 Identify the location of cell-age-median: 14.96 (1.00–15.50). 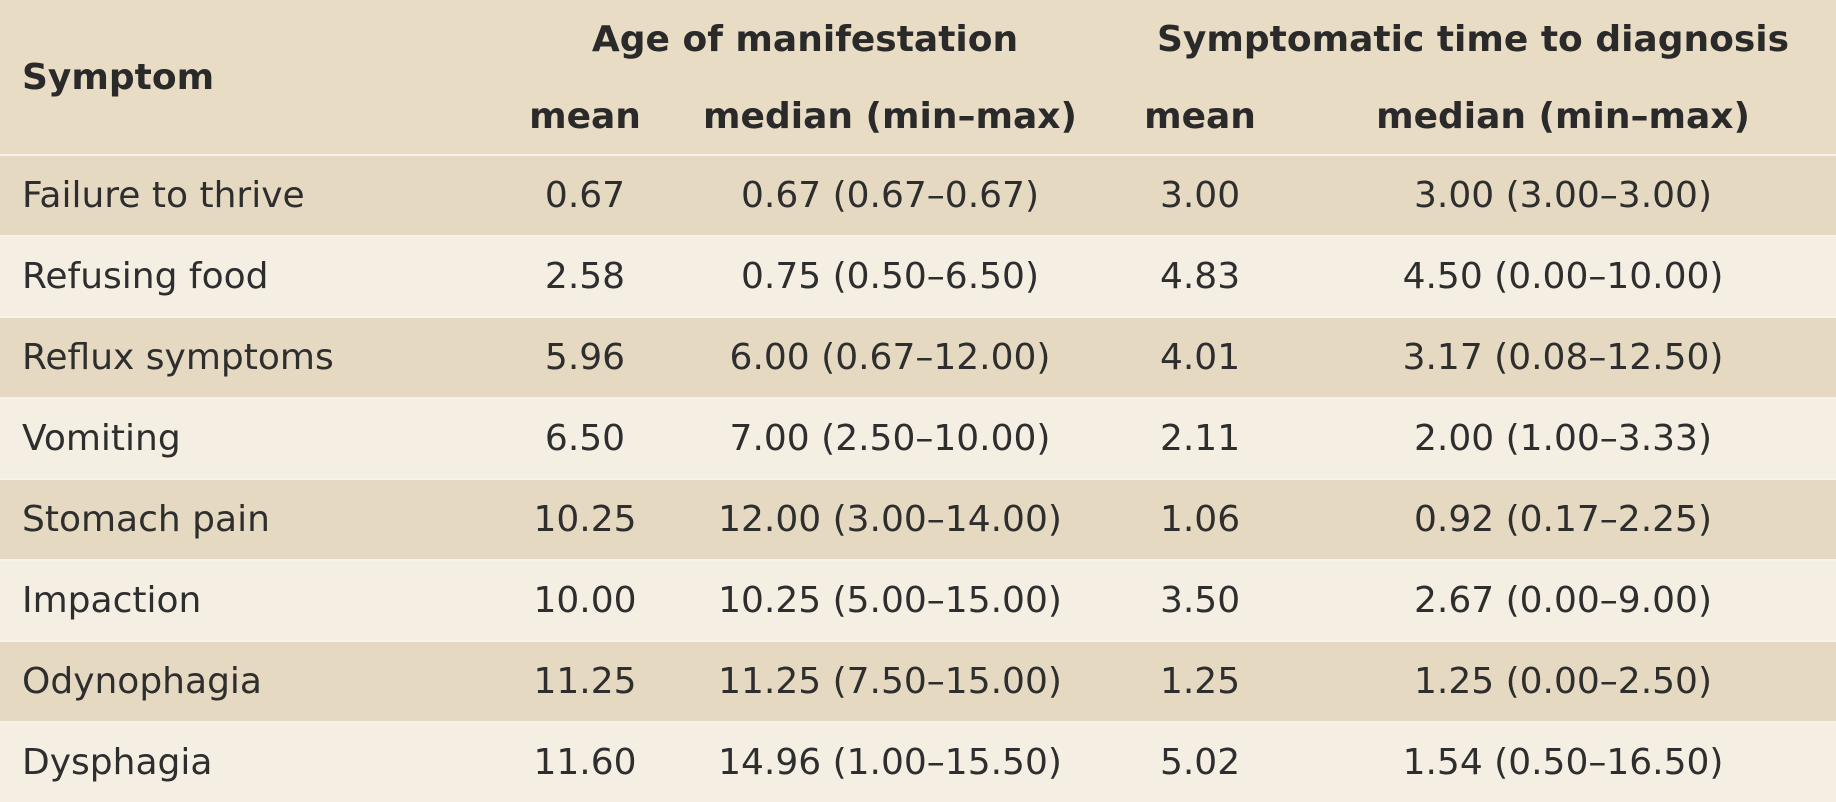
(890, 762).